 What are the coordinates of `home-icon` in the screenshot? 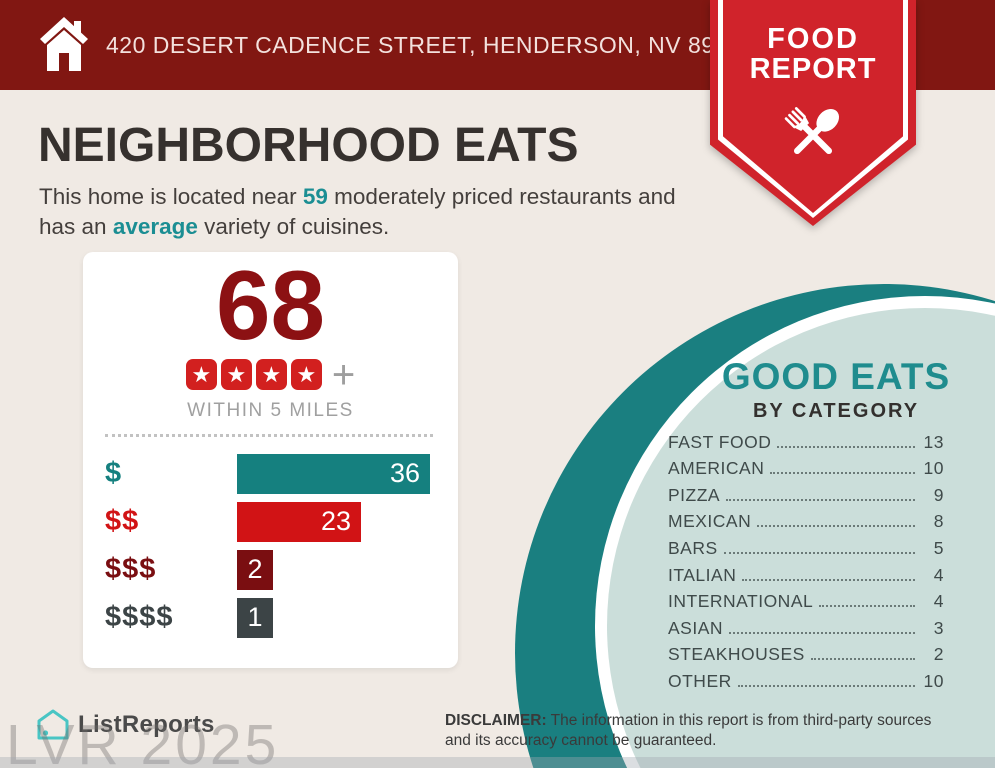 It's located at (64, 44).